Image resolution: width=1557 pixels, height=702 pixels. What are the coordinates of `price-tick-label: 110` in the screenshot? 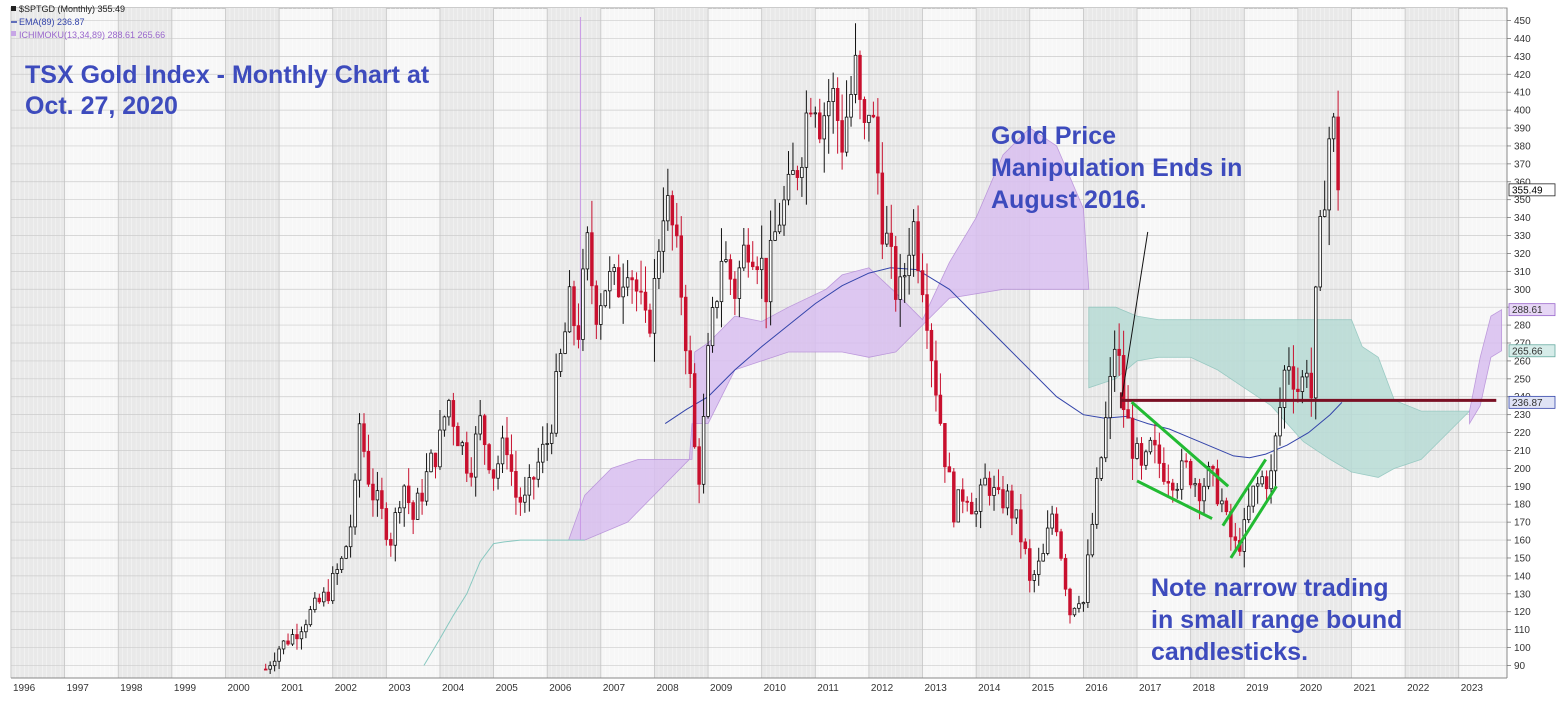 It's located at (1522, 630).